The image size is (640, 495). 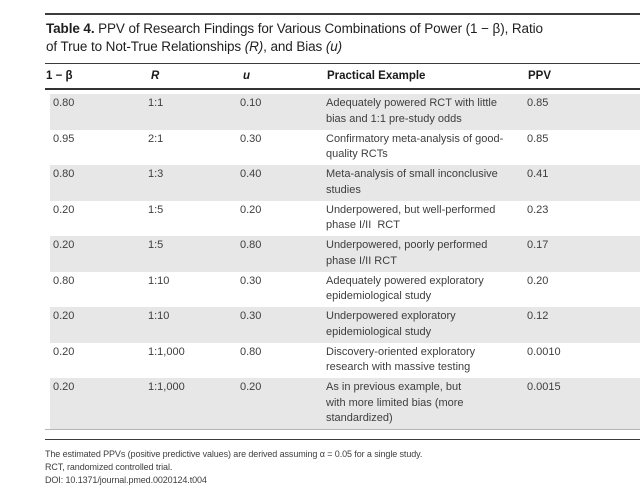 I want to click on cell-ppv: 0.41, so click(x=538, y=174).